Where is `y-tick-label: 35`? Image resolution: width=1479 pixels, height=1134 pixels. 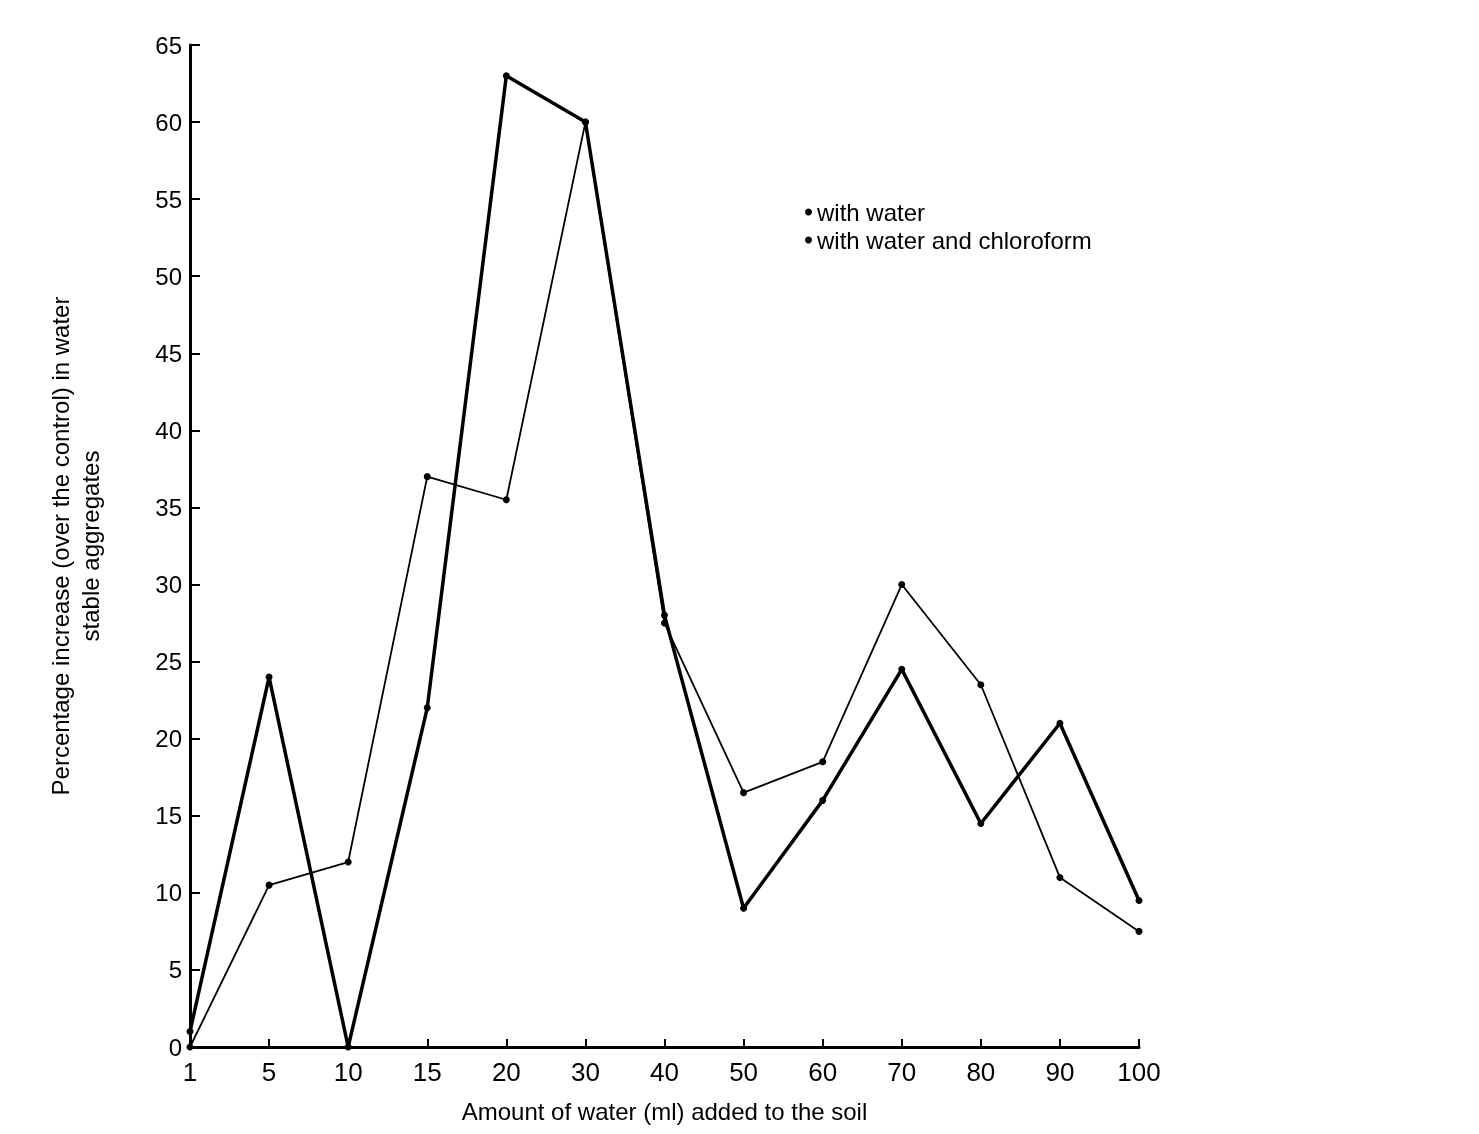
y-tick-label: 35 is located at coordinates (168, 507).